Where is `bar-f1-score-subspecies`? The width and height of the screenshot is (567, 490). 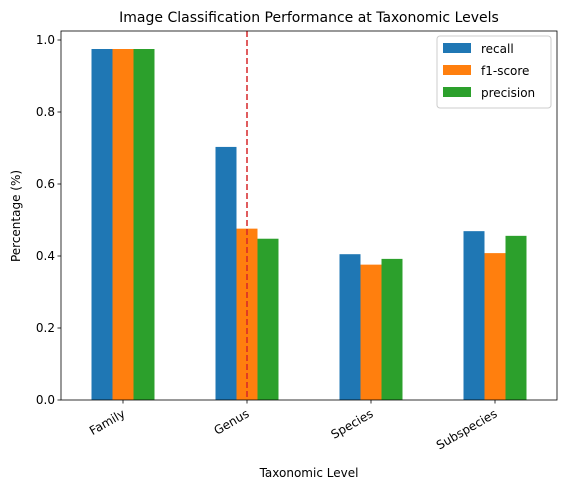 bar-f1-score-subspecies is located at coordinates (495, 326).